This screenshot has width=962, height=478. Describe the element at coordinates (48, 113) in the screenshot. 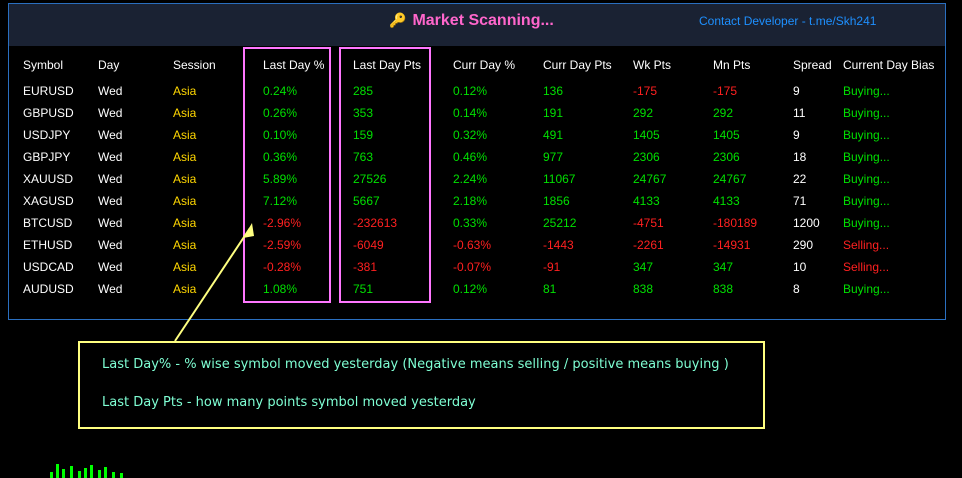

I see `cell-symbol: GBPUSD` at that location.